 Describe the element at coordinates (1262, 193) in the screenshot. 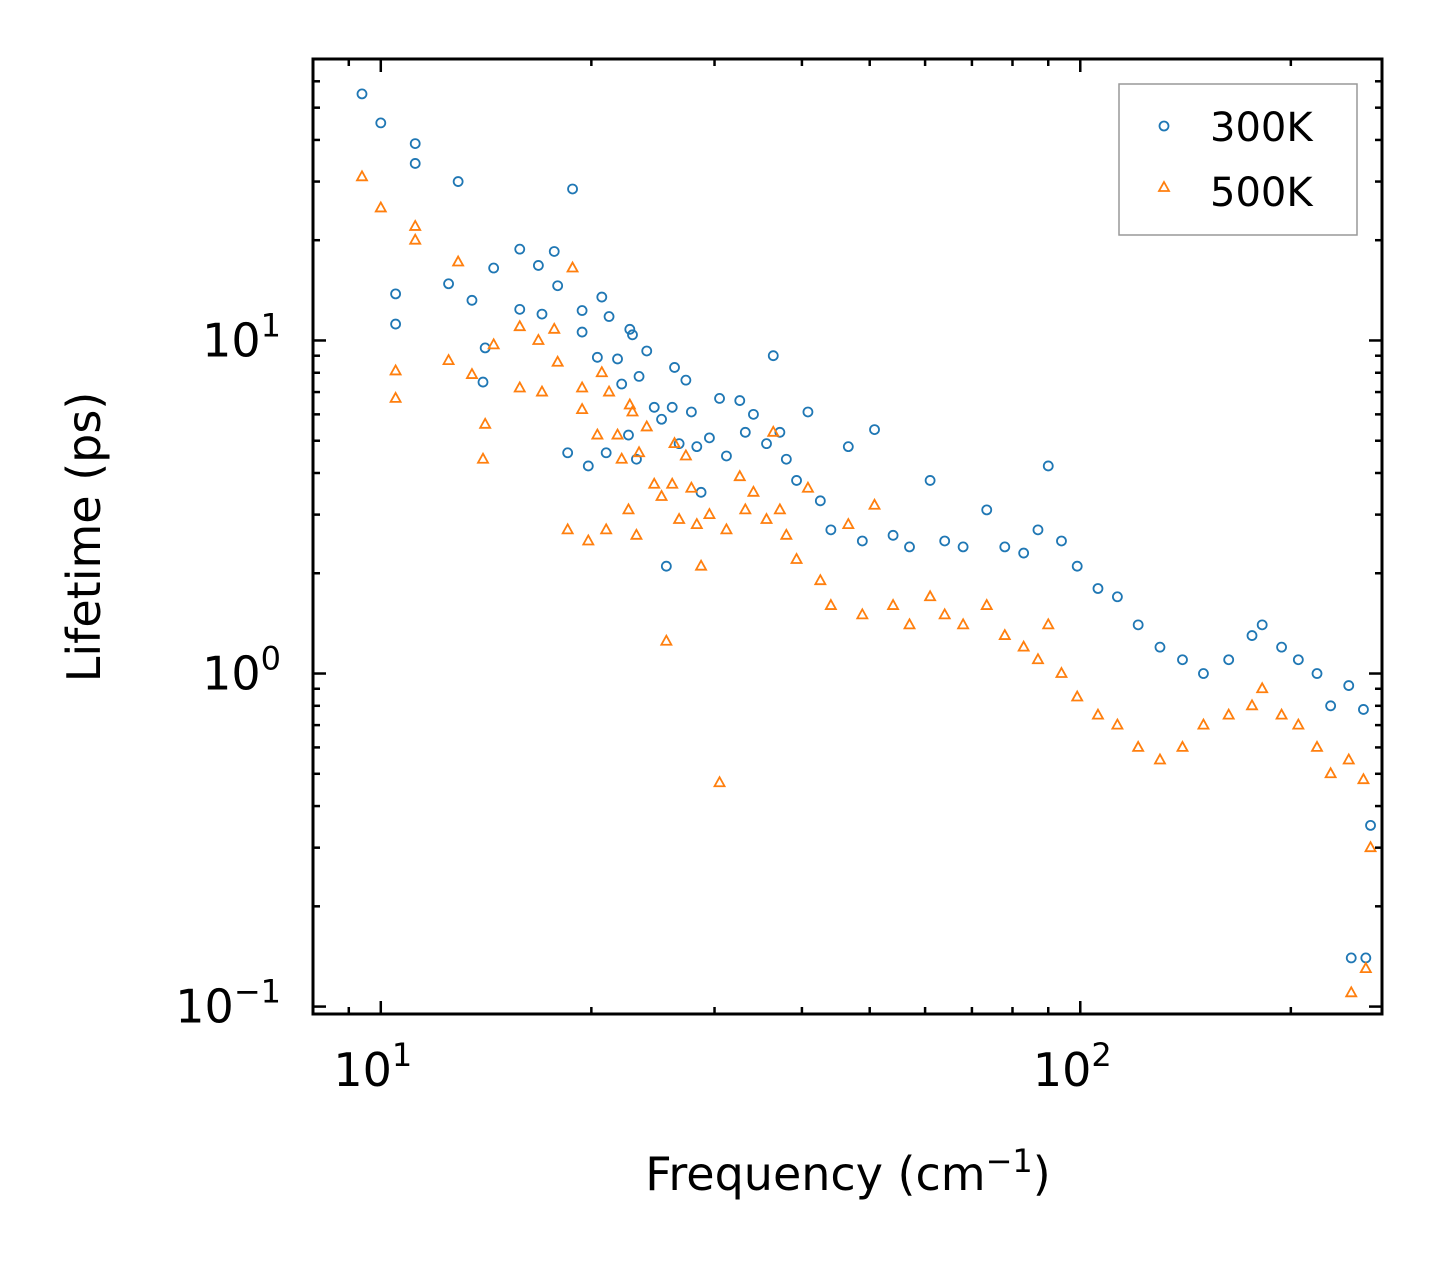

I see `legend-label-500K: 500K` at that location.